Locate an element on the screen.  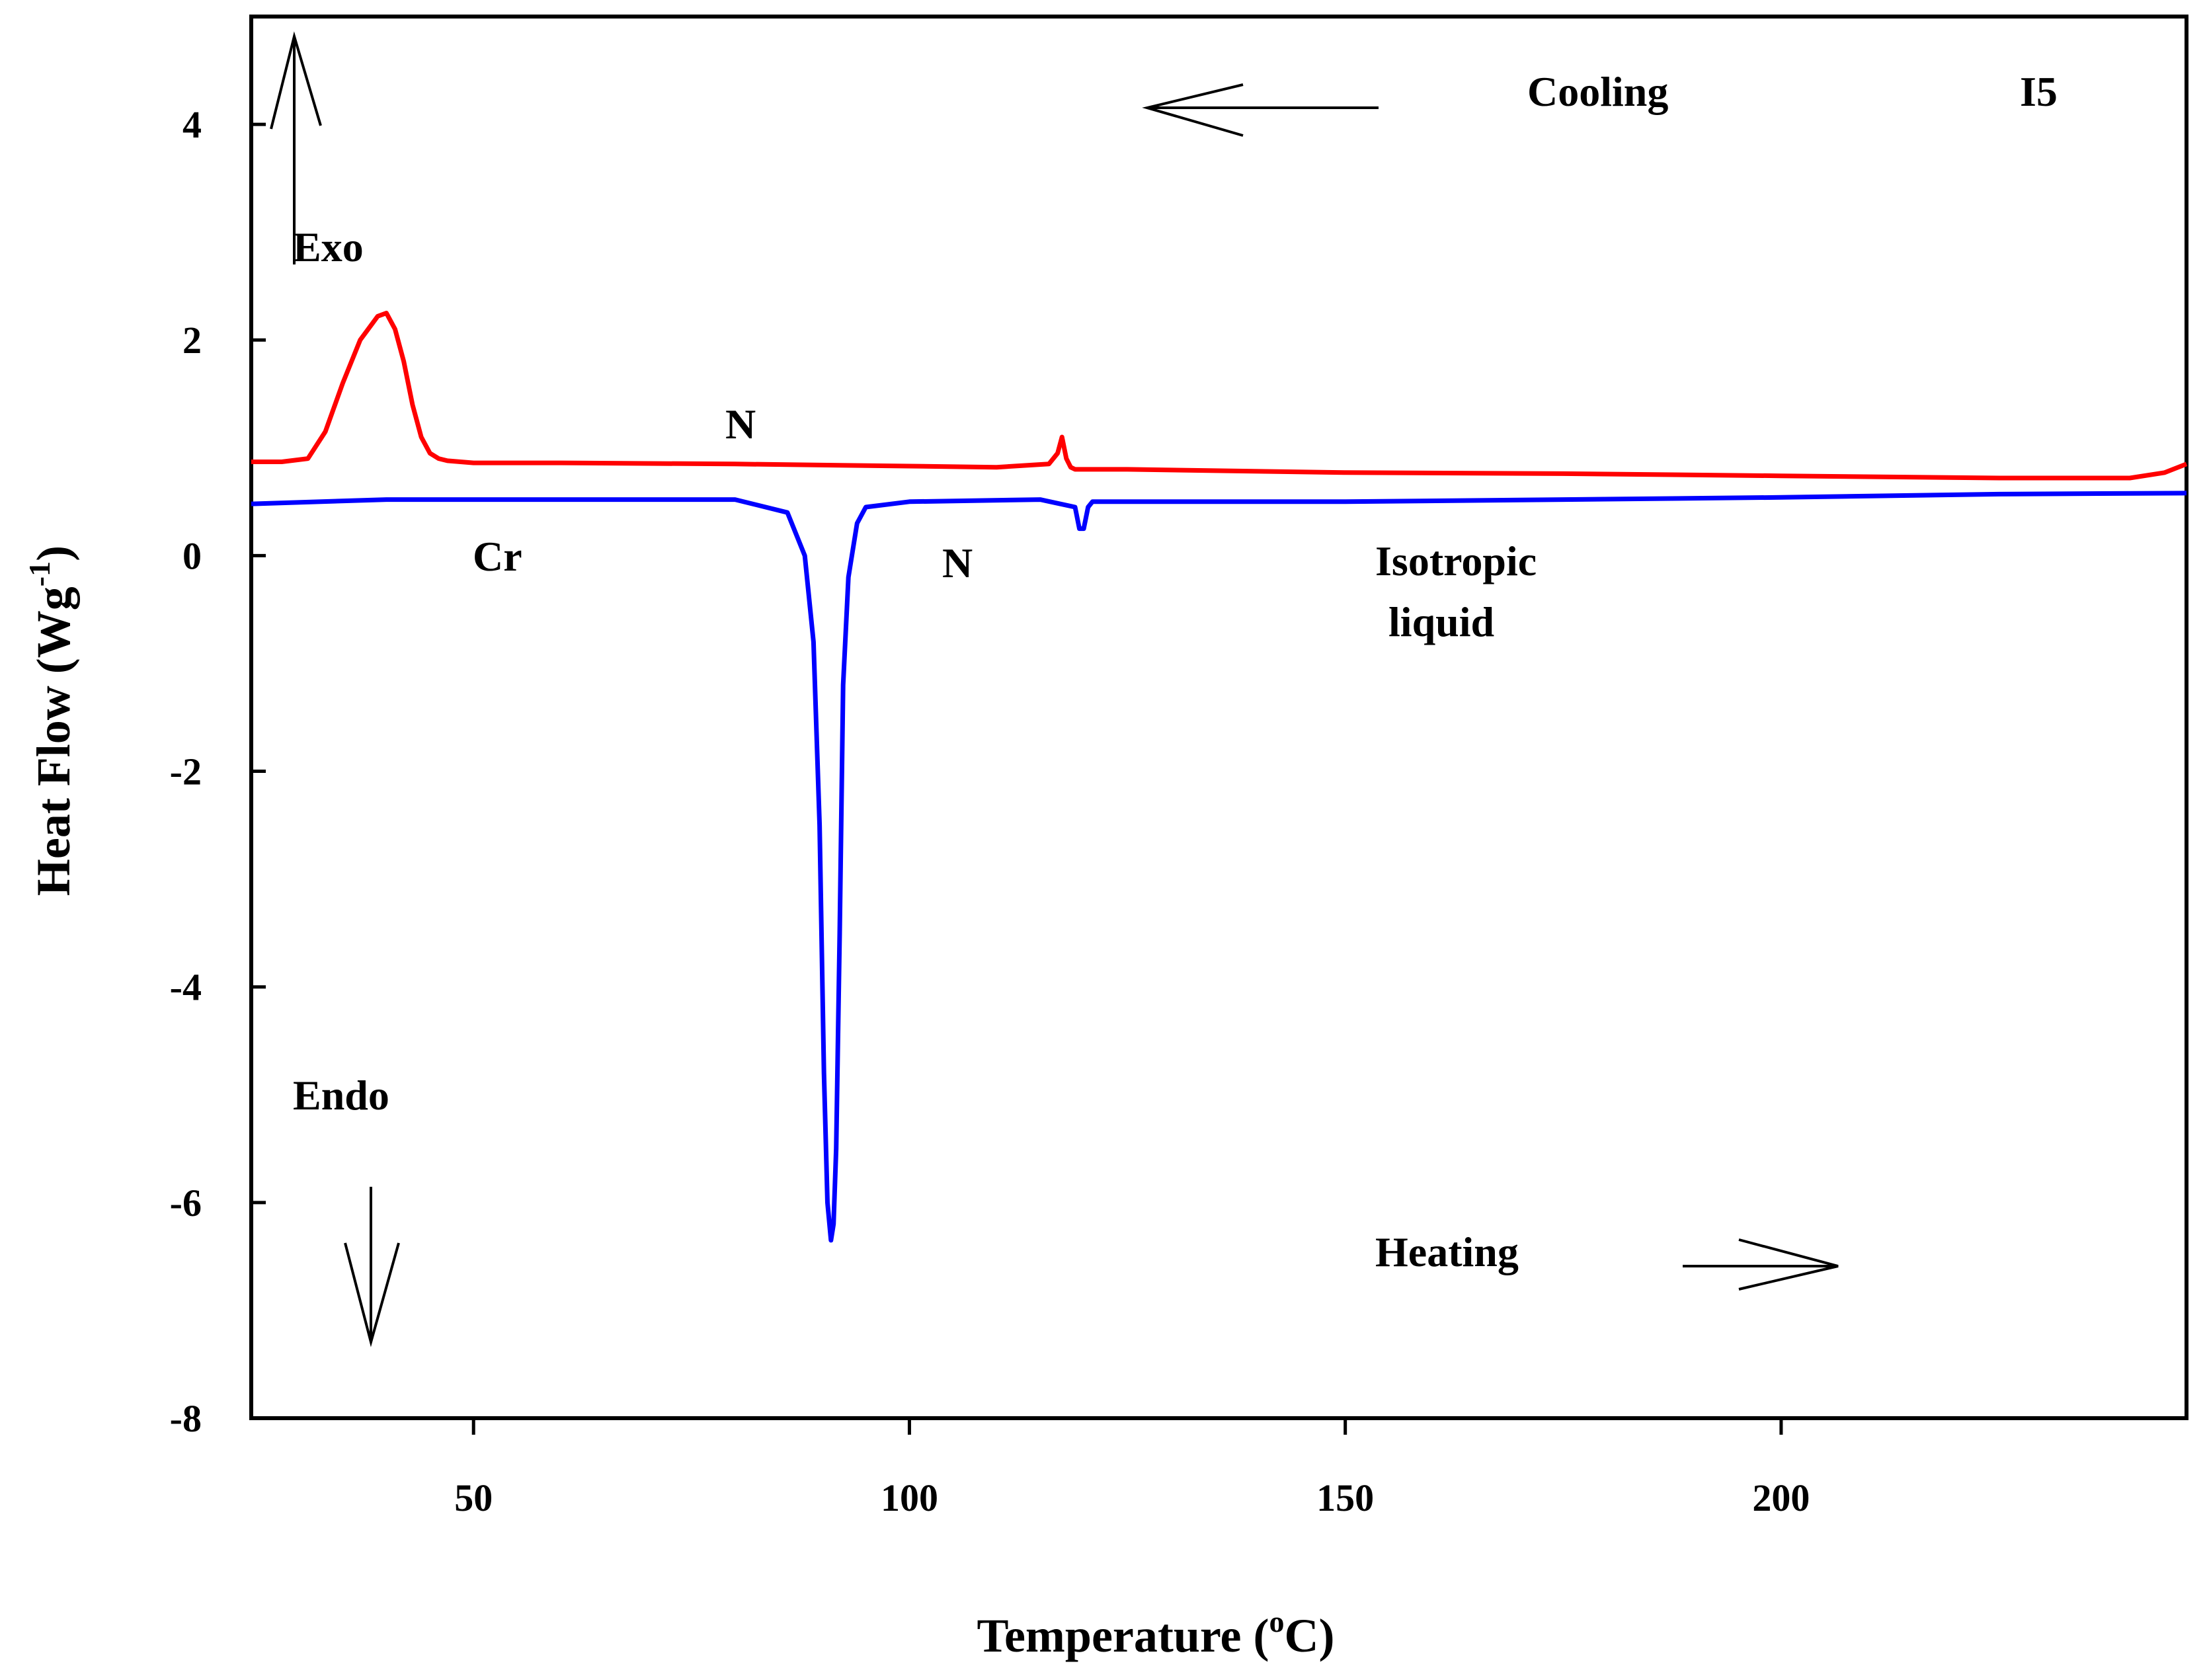
y-axis-ticks: 4 2 0 -2 -4 -6 -8 is located at coordinates (218, 771).